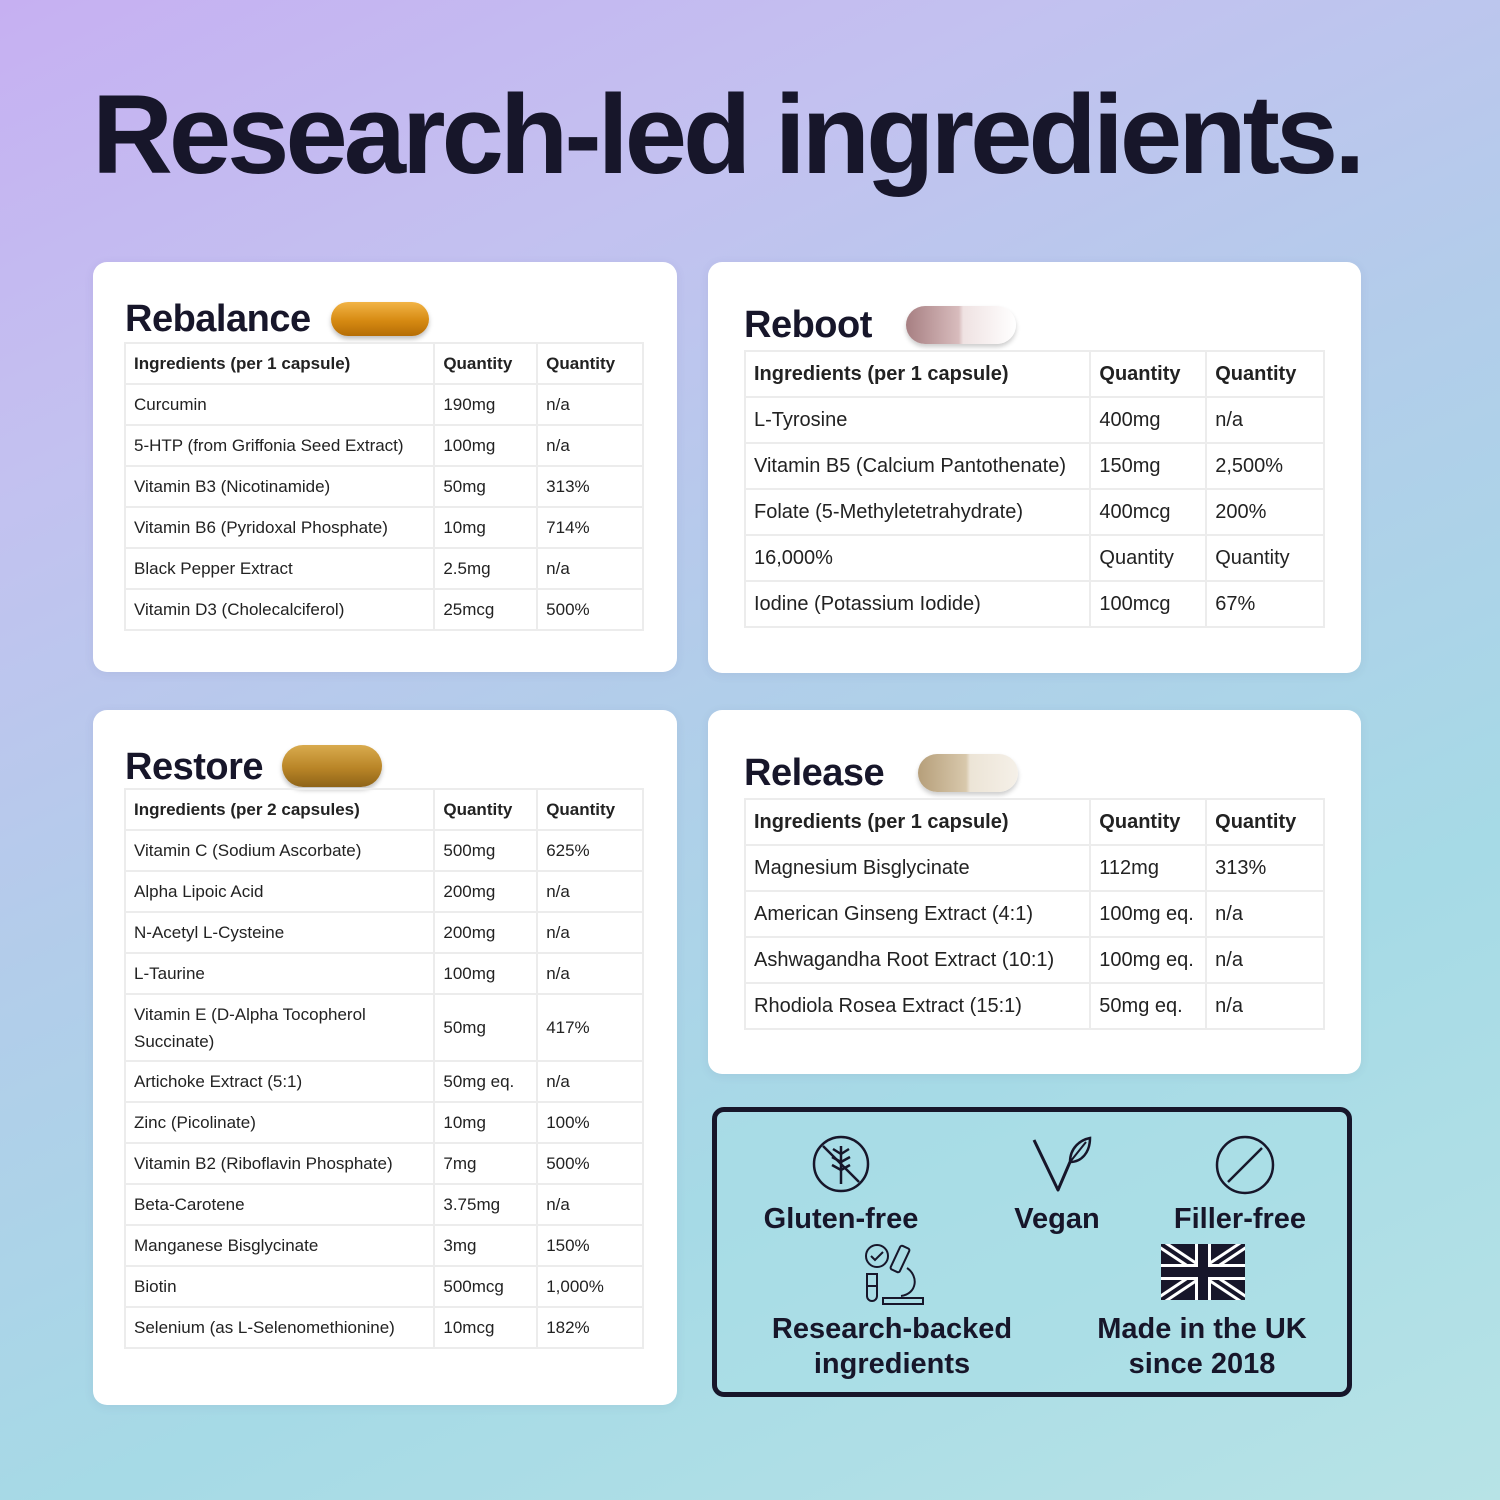  Describe the element at coordinates (279, 891) in the screenshot. I see `ingredient-cell: Alpha Lipoic Acid` at that location.